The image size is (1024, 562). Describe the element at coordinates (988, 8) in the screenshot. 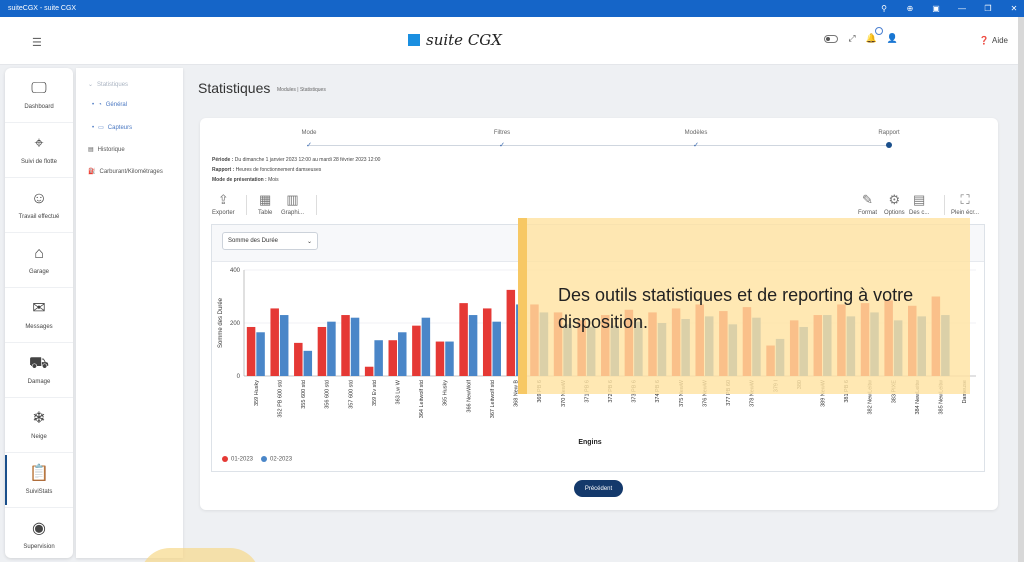

I see `maximize-button: ❐` at that location.